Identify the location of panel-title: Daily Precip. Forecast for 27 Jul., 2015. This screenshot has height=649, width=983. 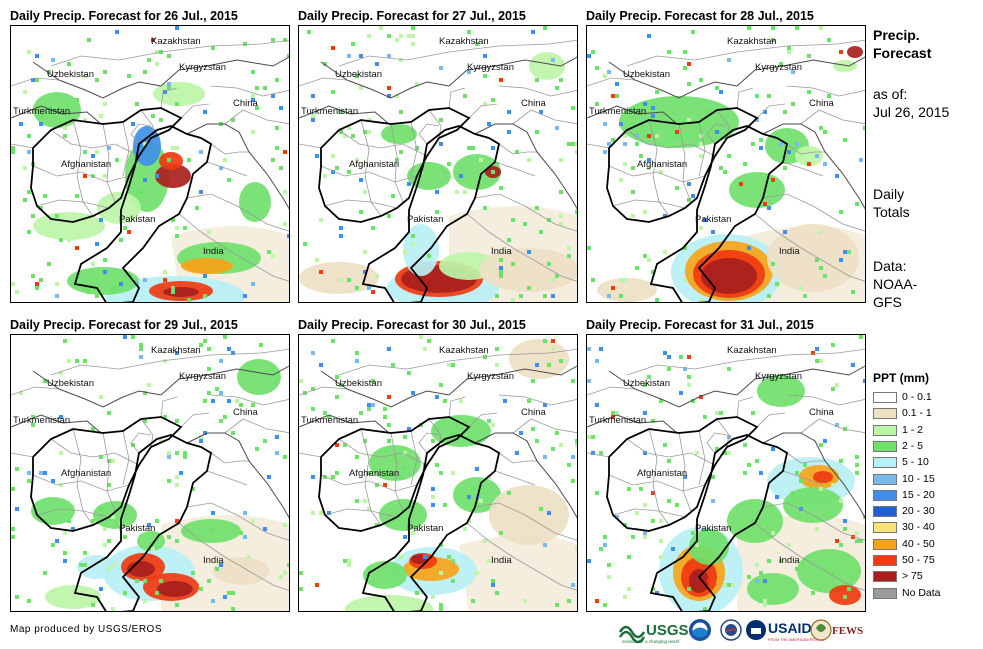
(412, 16).